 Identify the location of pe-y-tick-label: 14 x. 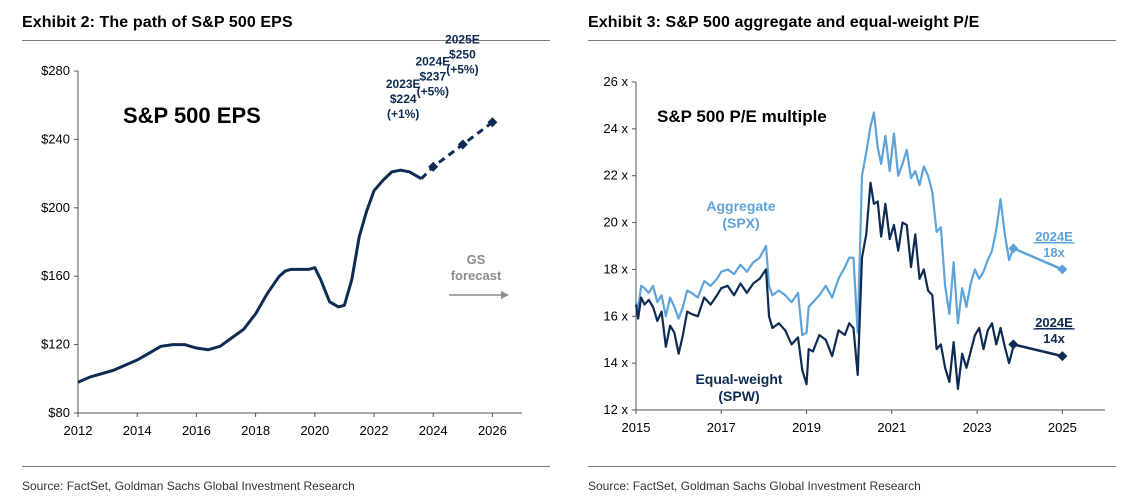
(615, 362).